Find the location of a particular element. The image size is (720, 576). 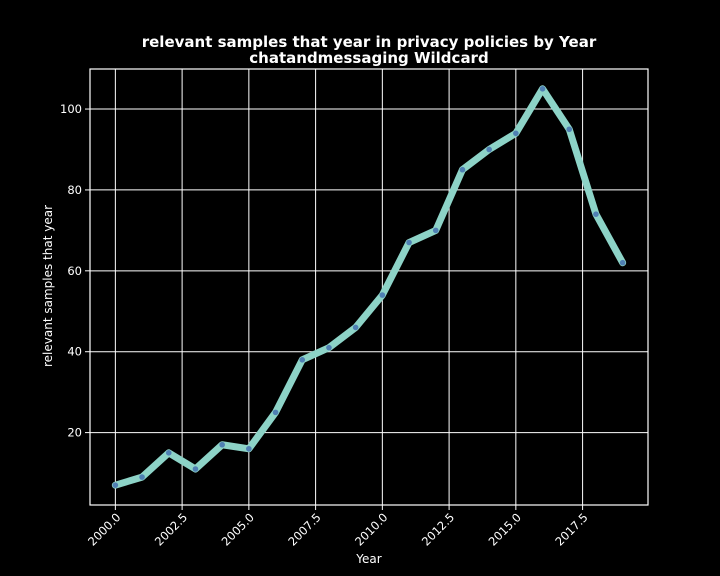

y-axis-ticks: 20 40 60 80 100 is located at coordinates (75, 271).